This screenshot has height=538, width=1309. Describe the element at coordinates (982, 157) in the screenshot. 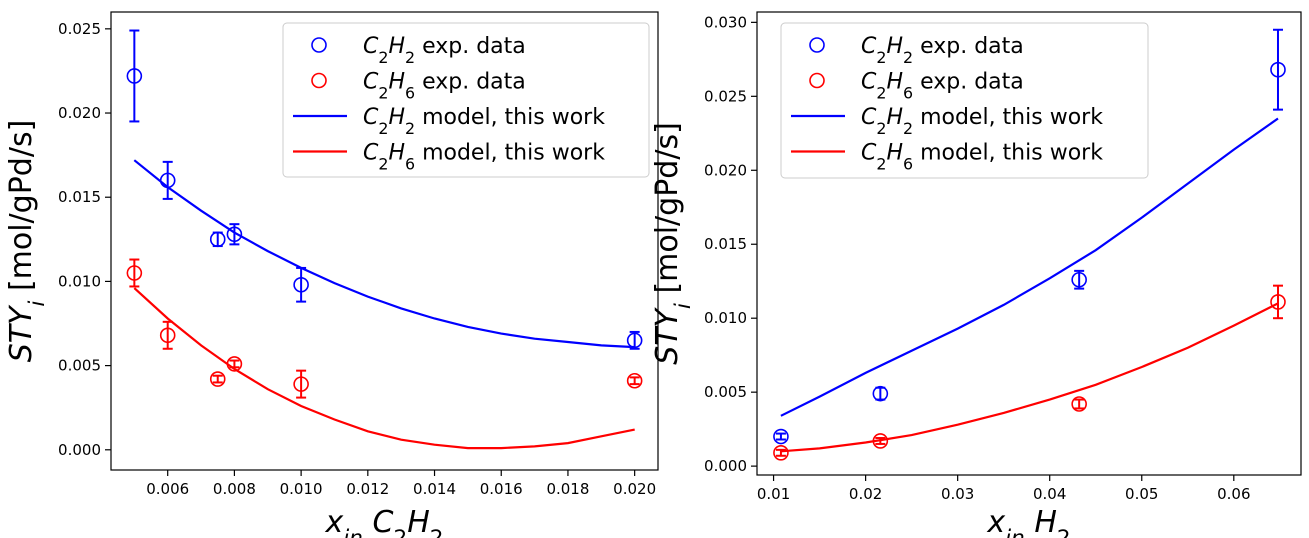

I see `legend-label: C2H6 model, this work` at that location.